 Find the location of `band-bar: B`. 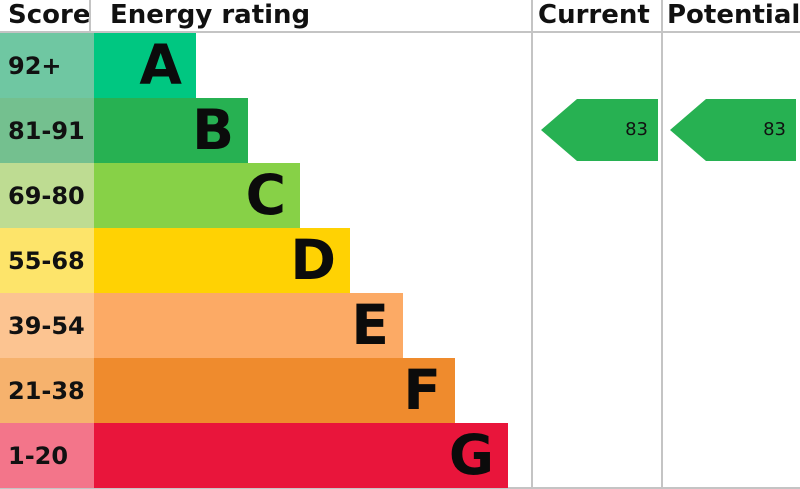

band-bar: B is located at coordinates (171, 130).